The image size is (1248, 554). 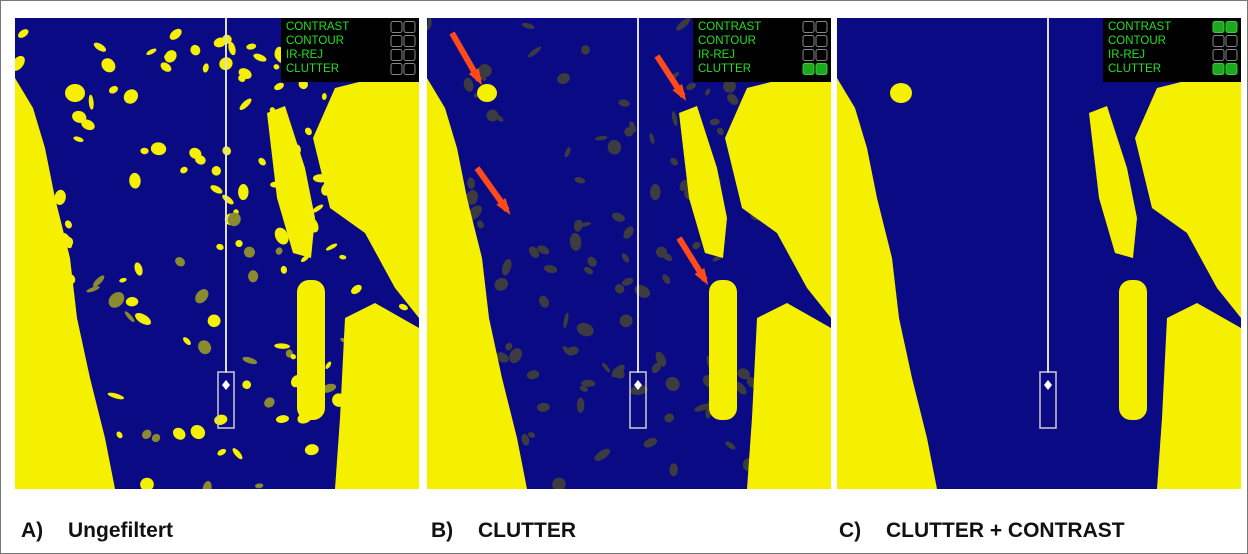 What do you see at coordinates (97, 531) in the screenshot?
I see `caption: A) Ungefiltert` at bounding box center [97, 531].